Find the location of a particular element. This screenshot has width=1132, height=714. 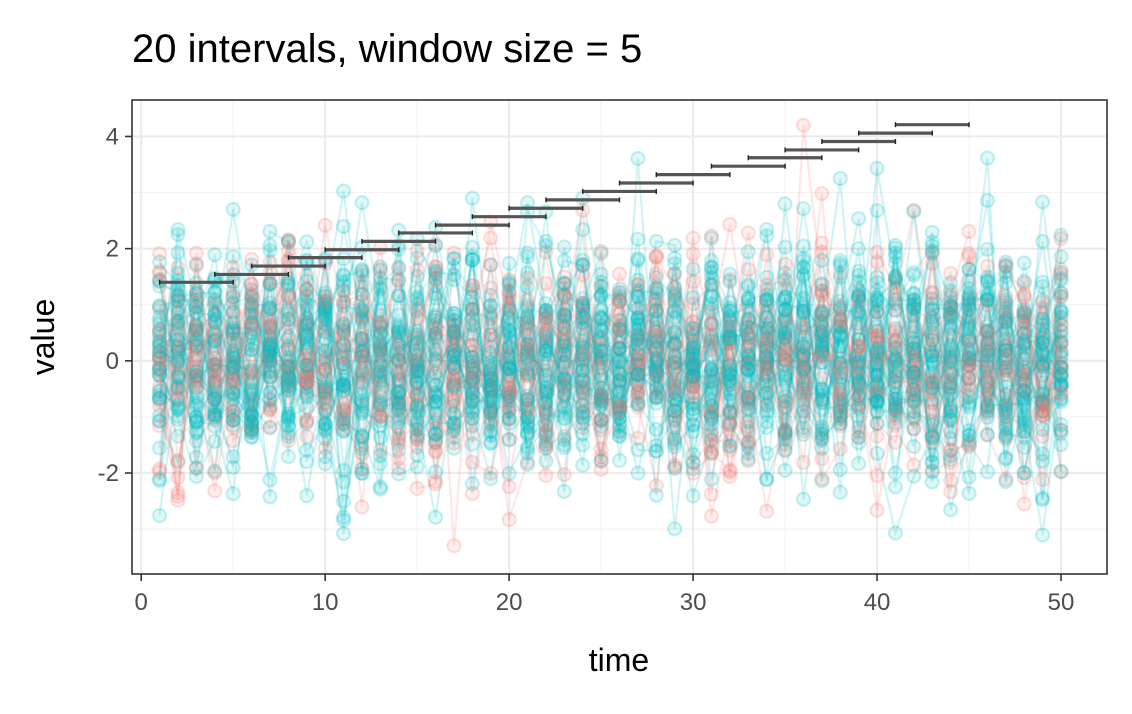

y-axis-label: value is located at coordinates (43, 337).